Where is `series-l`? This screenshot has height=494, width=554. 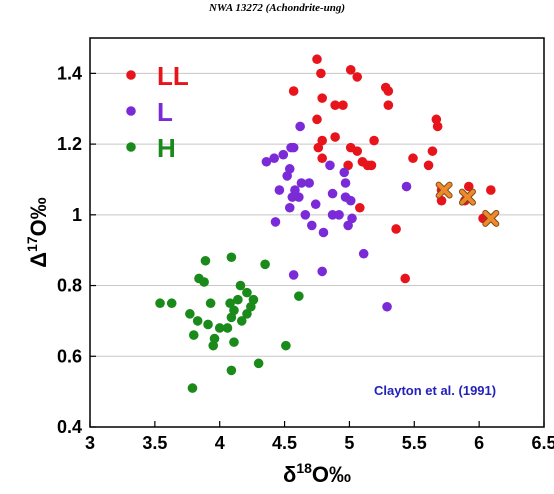 series-l is located at coordinates (336, 216).